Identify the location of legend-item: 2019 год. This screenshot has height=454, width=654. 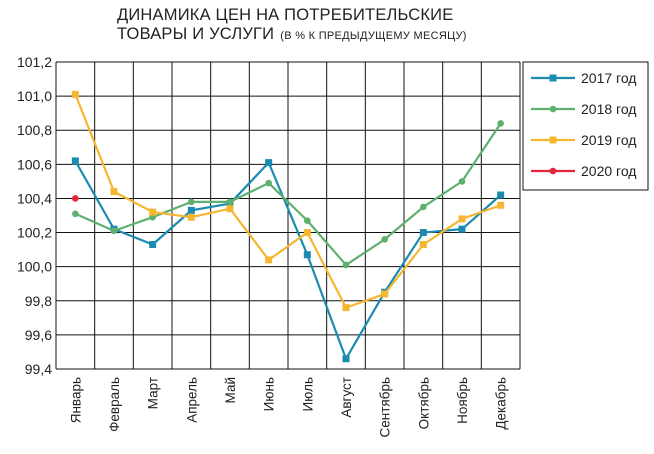
(583, 140).